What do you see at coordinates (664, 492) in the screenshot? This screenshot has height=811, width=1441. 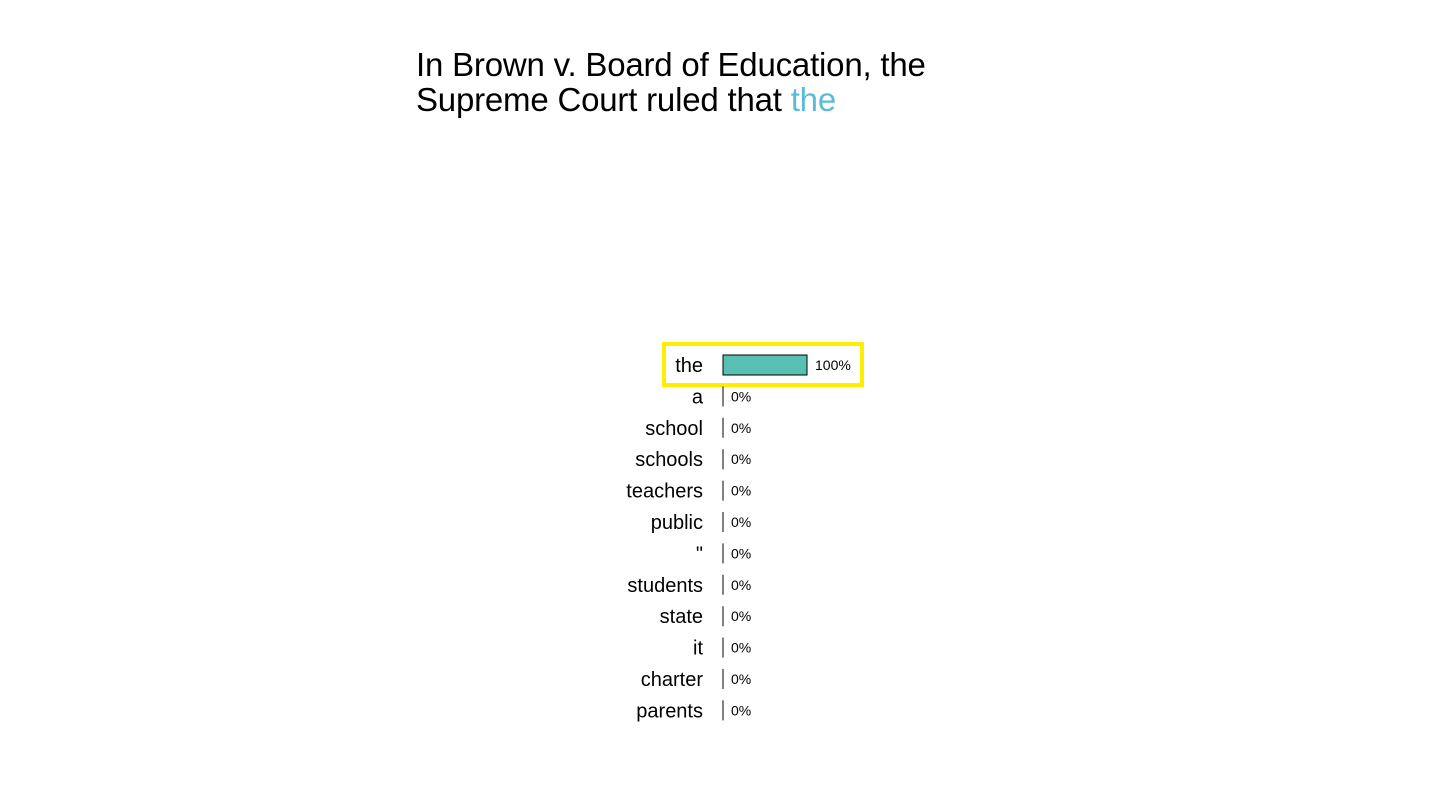 I see `category-label: teachers` at bounding box center [664, 492].